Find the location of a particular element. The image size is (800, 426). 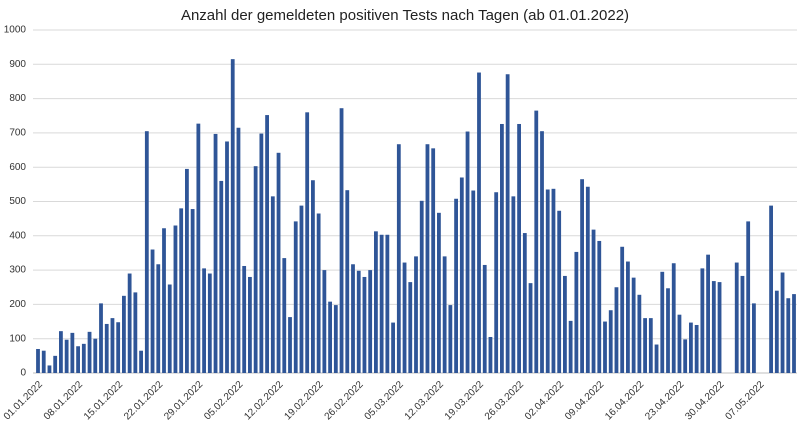

x-tick-label: 08.01.2022 is located at coordinates (63, 400).